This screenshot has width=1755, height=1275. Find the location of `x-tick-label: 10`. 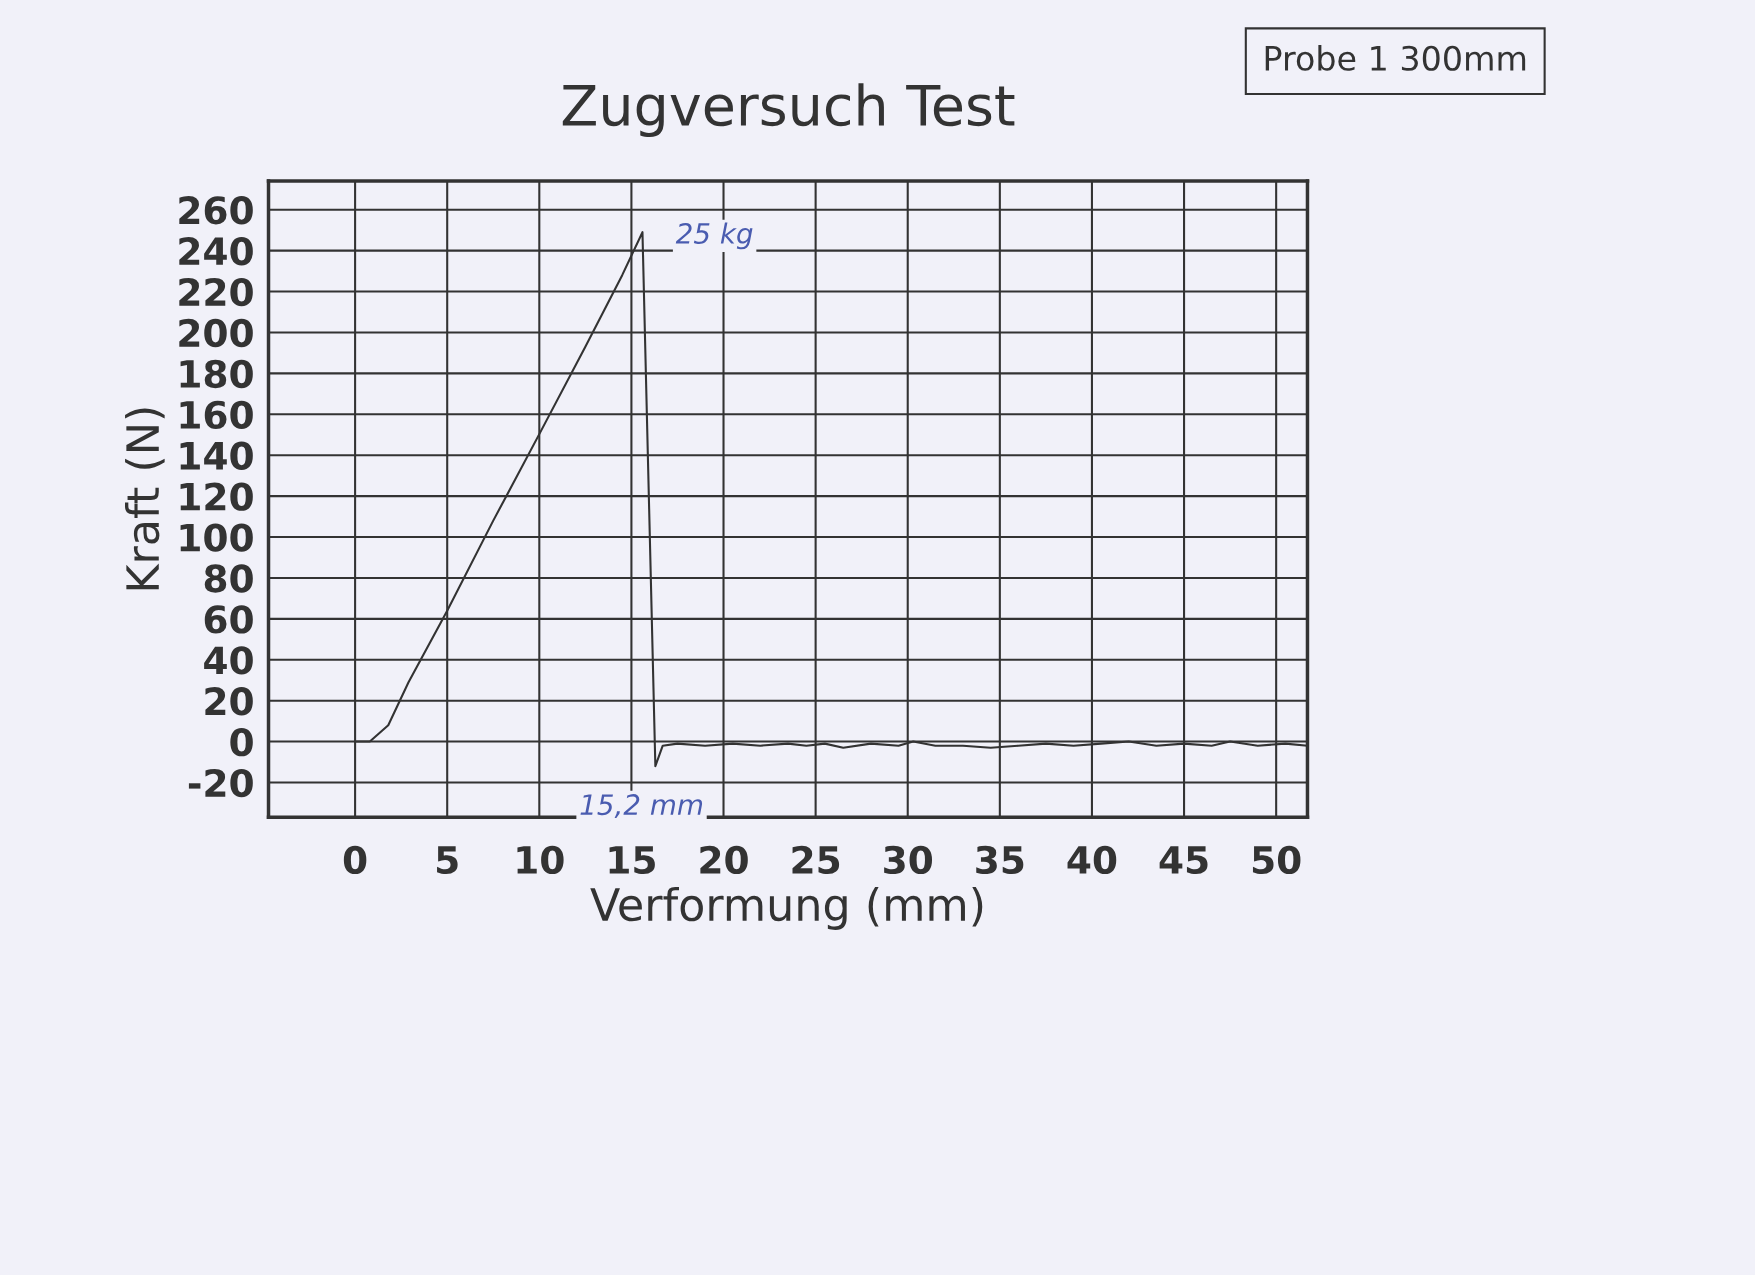

x-tick-label: 10 is located at coordinates (540, 860).